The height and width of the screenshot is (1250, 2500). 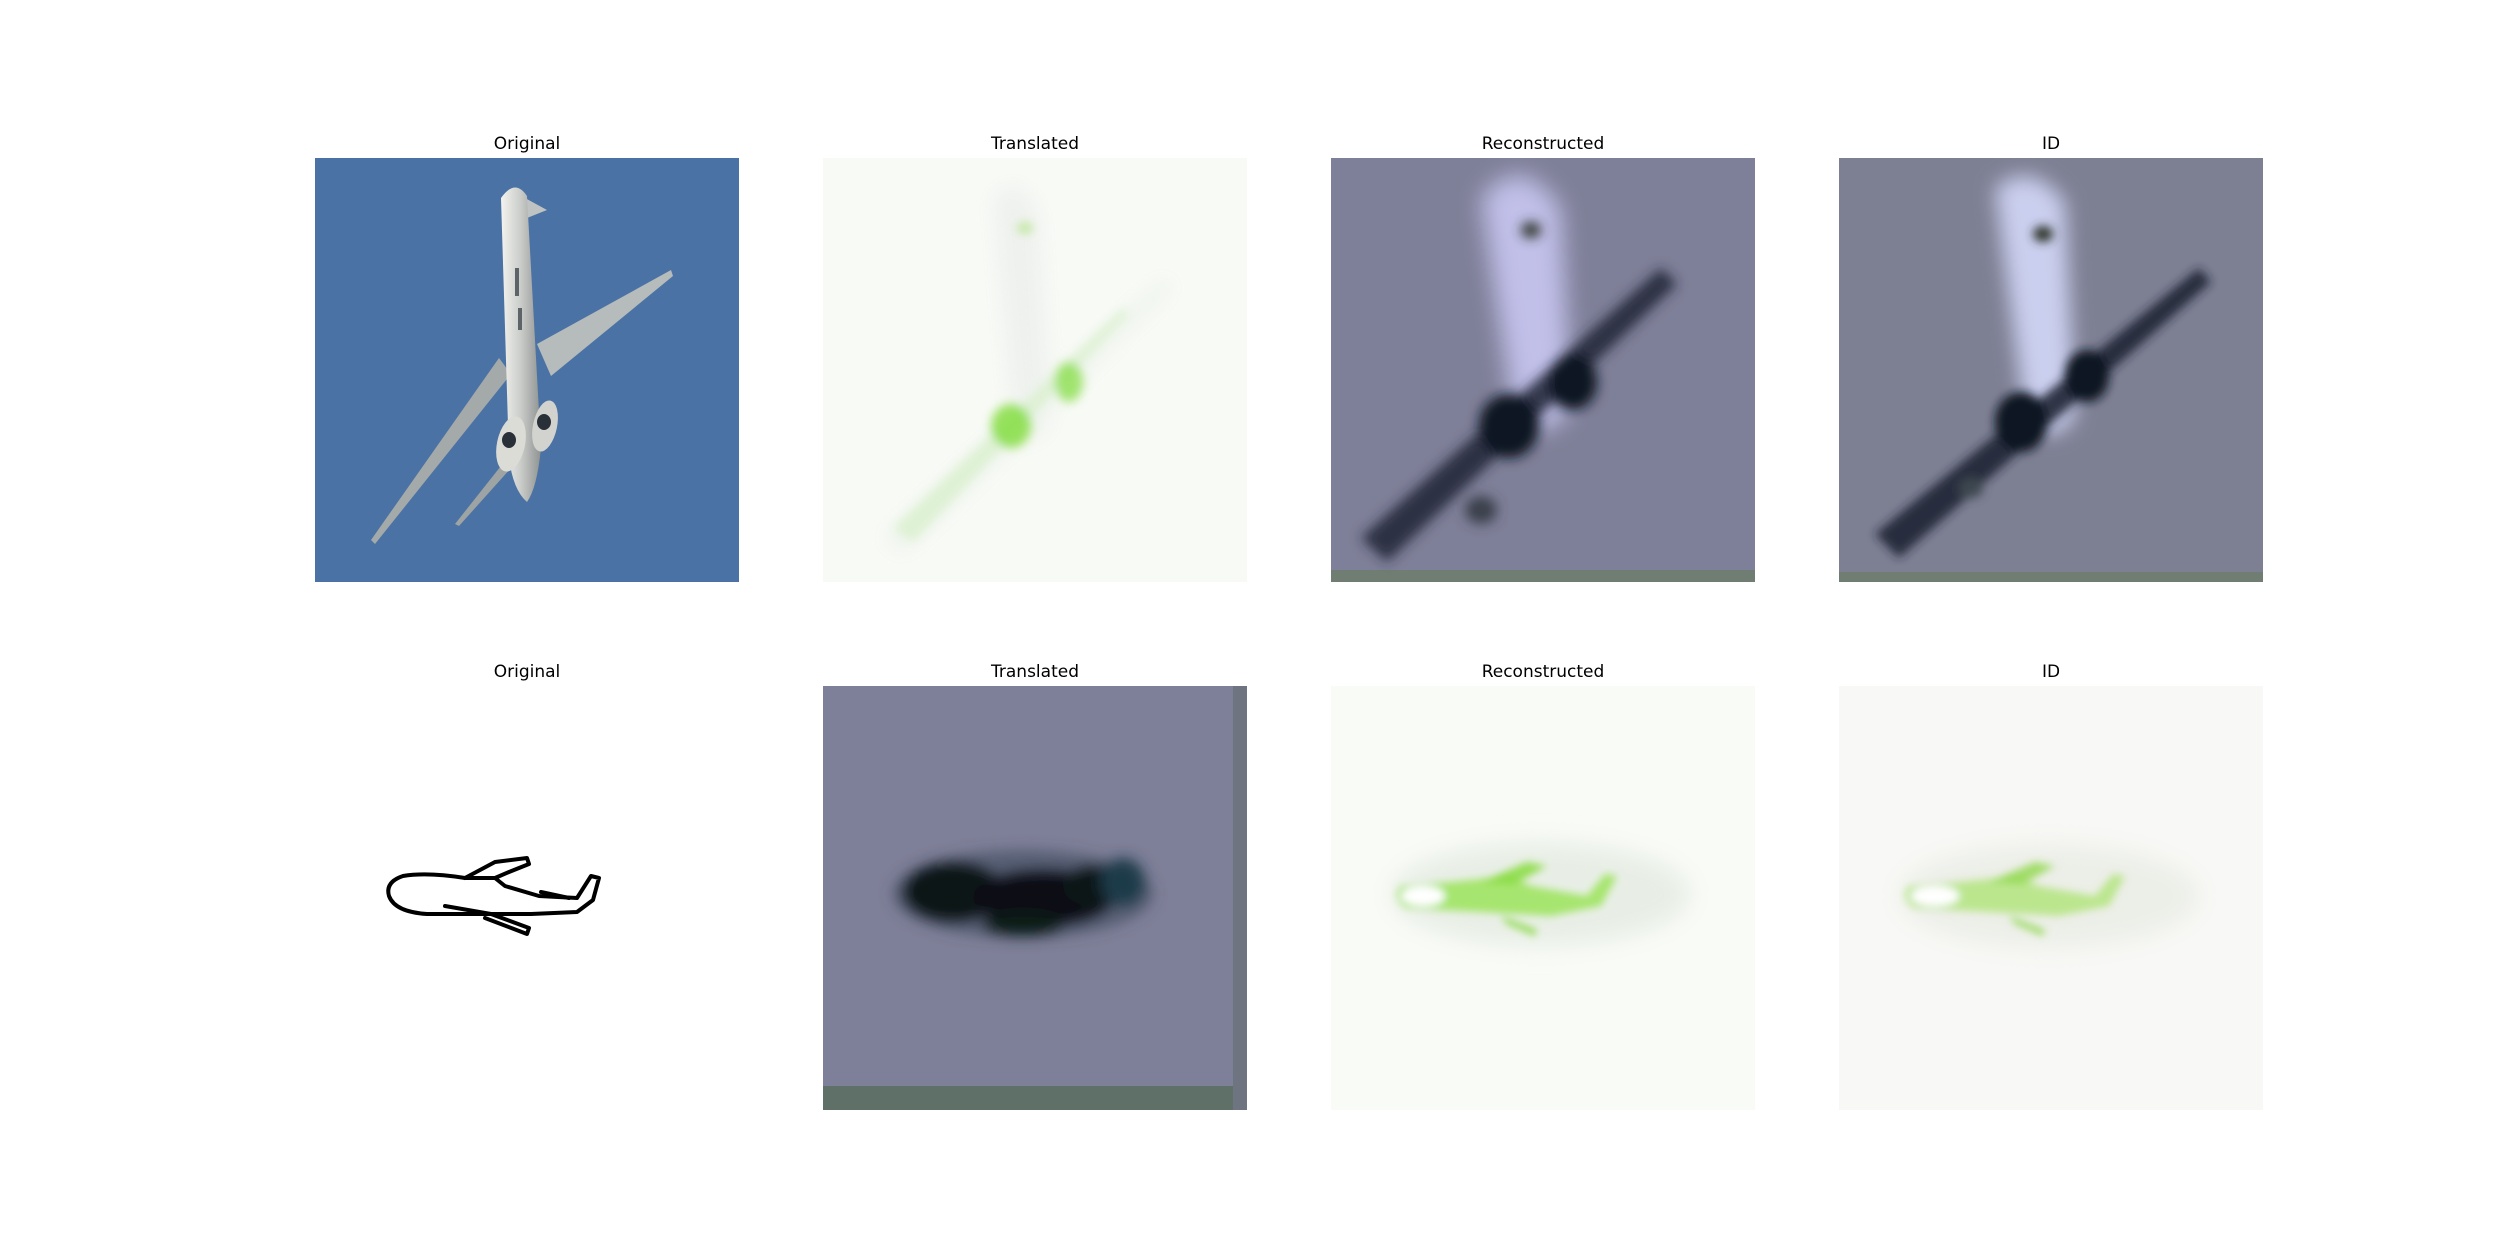 What do you see at coordinates (527, 144) in the screenshot?
I see `panel-title-original-row1: Original` at bounding box center [527, 144].